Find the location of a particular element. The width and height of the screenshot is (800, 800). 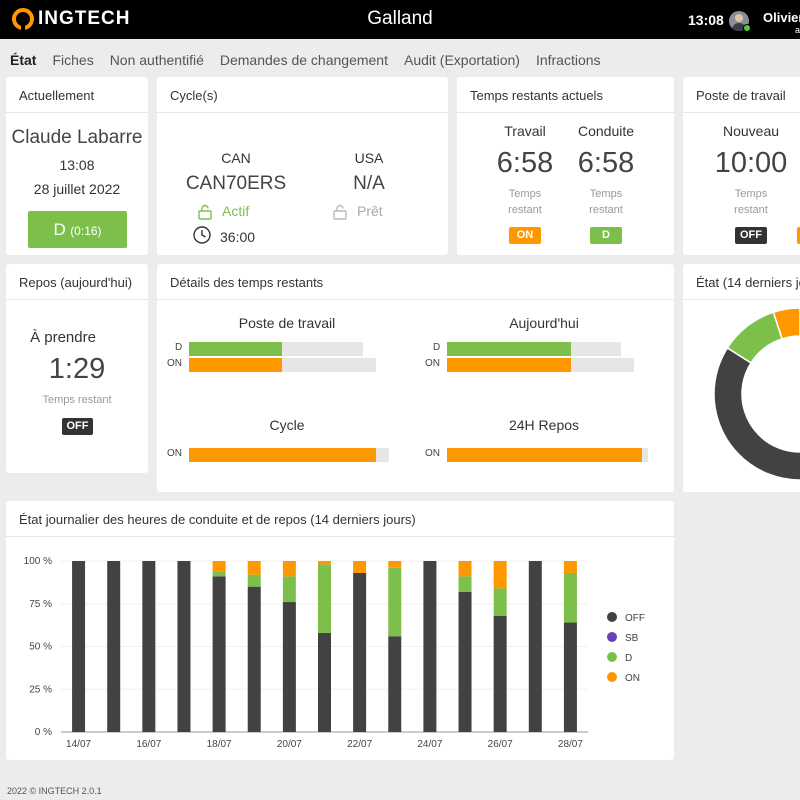

app-title: Galland is located at coordinates (400, 18).